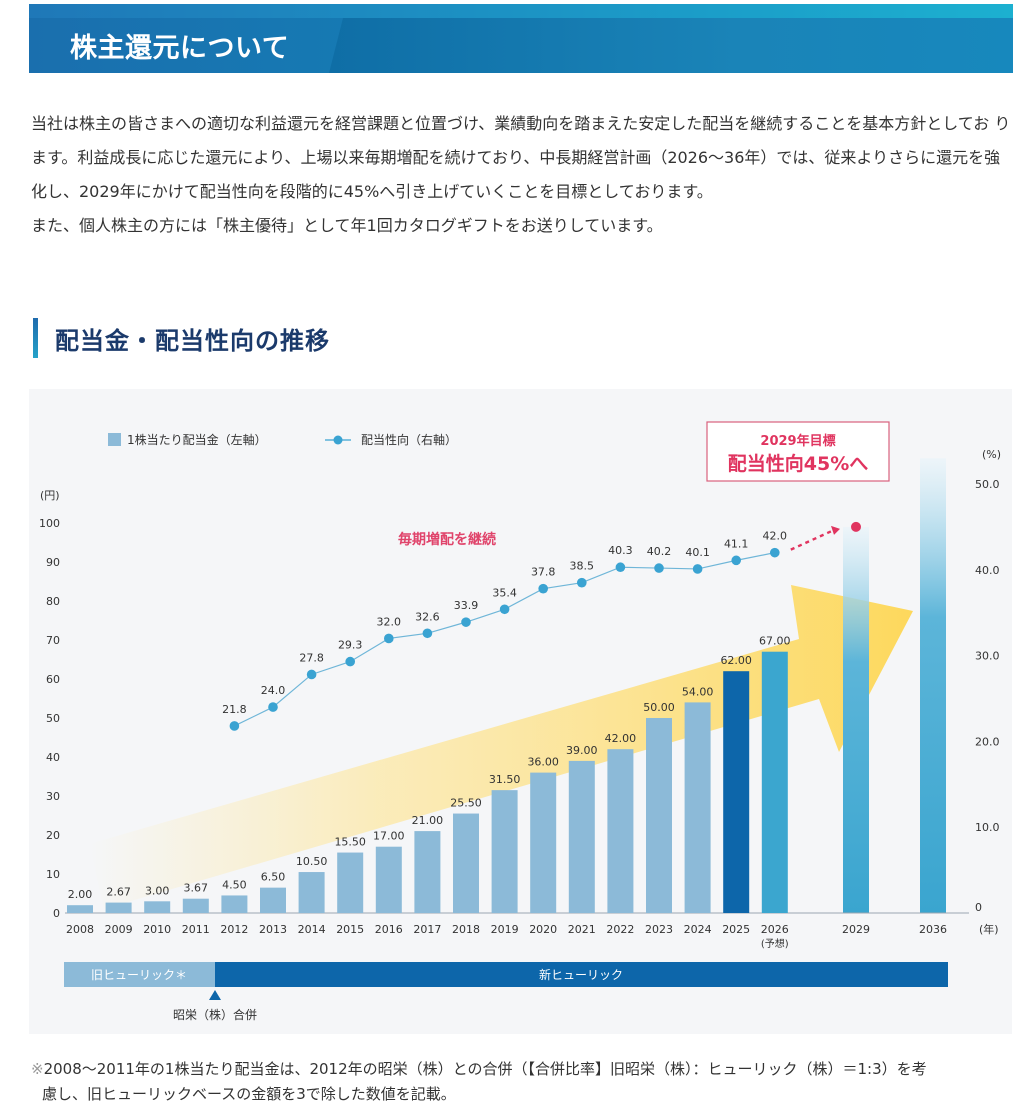  I want to click on dividend-bar-2008, so click(80, 909).